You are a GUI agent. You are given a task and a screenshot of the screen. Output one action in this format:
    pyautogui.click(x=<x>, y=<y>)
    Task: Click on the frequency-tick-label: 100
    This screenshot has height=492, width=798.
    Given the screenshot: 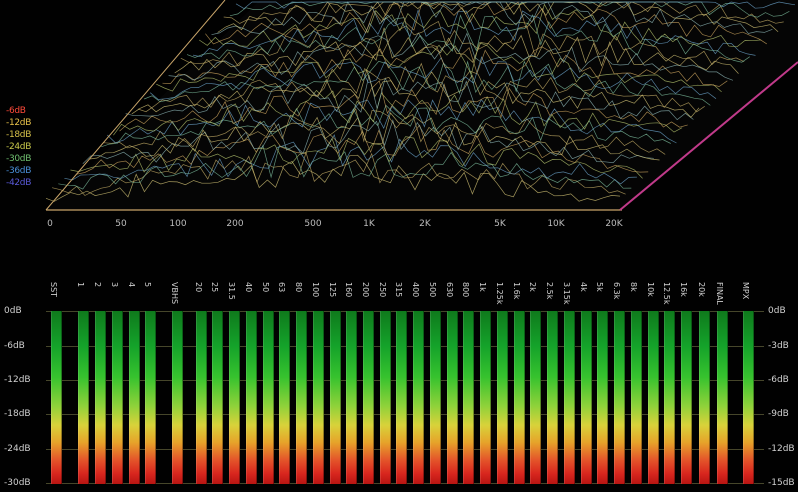 What is the action you would take?
    pyautogui.click(x=178, y=224)
    